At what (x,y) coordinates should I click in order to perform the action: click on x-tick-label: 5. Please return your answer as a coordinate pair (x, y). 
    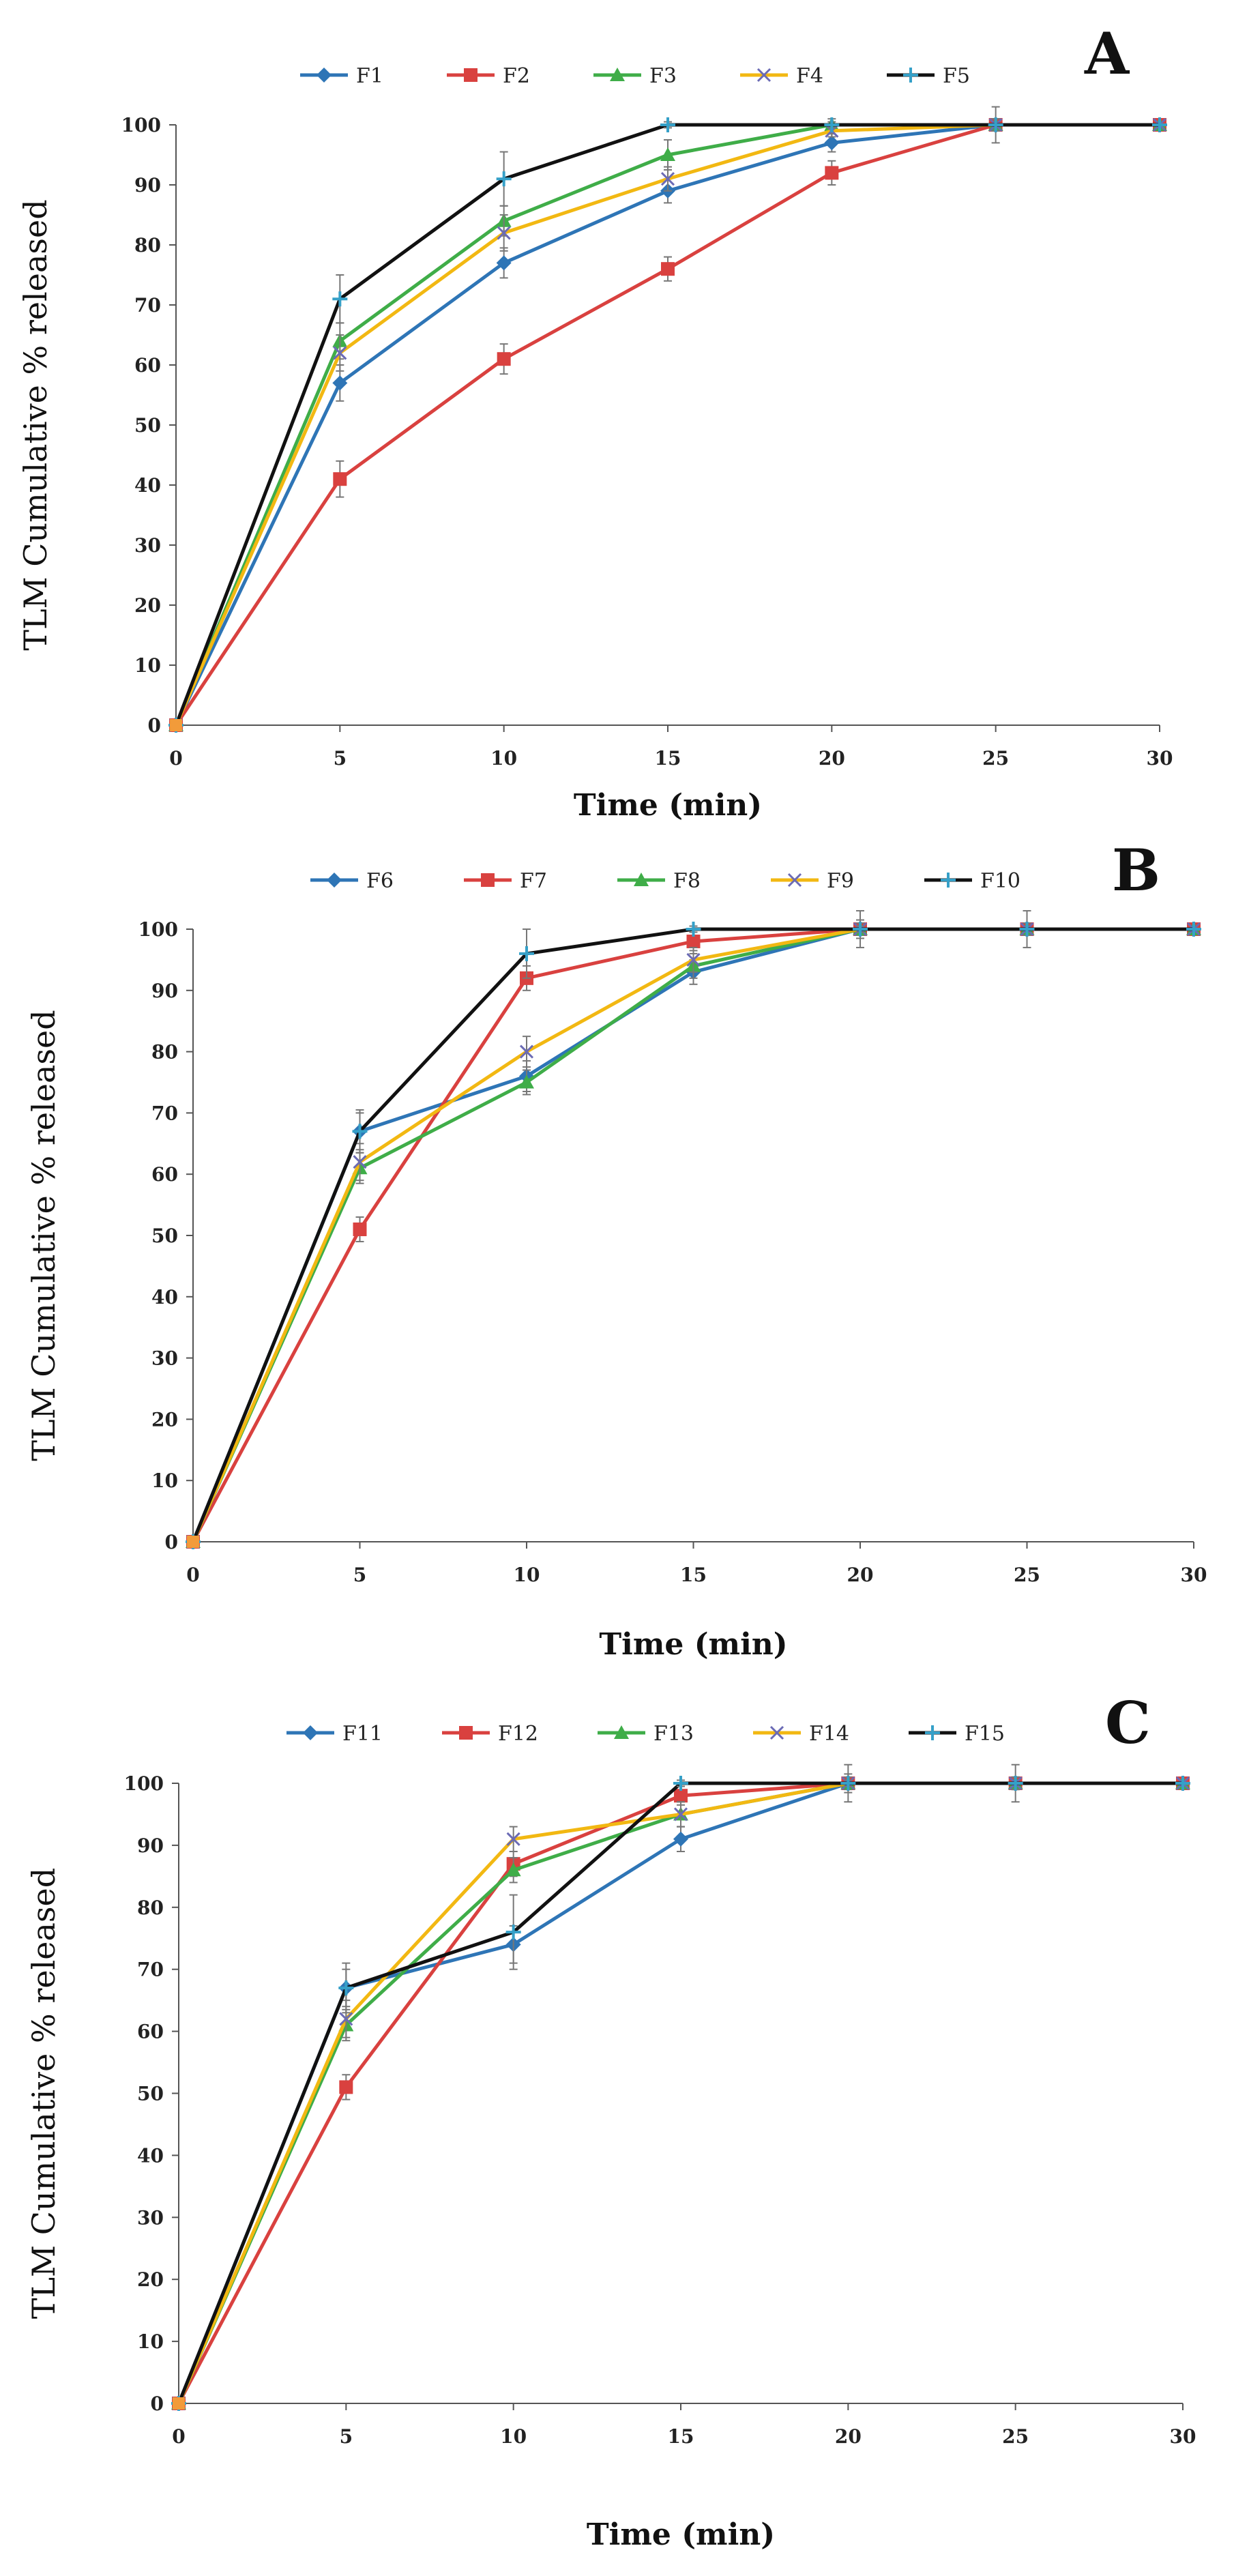
    Looking at the image, I should click on (340, 759).